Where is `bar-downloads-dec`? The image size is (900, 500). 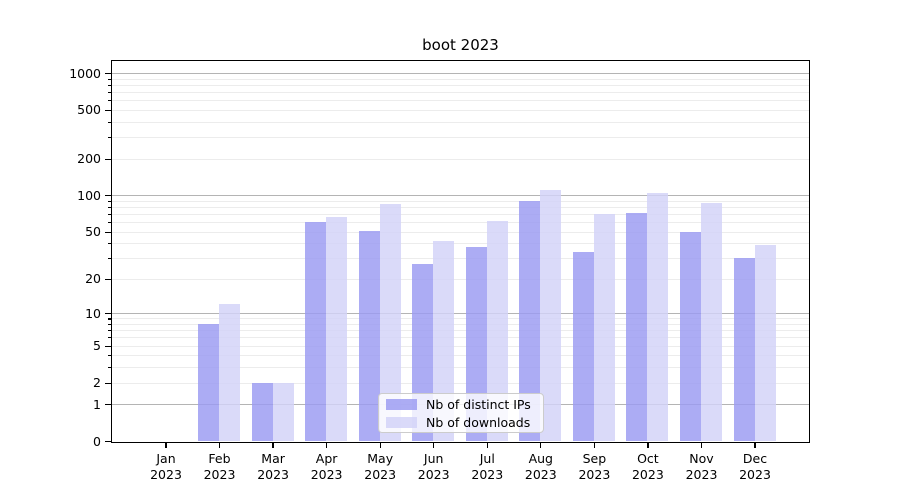
bar-downloads-dec is located at coordinates (765, 342).